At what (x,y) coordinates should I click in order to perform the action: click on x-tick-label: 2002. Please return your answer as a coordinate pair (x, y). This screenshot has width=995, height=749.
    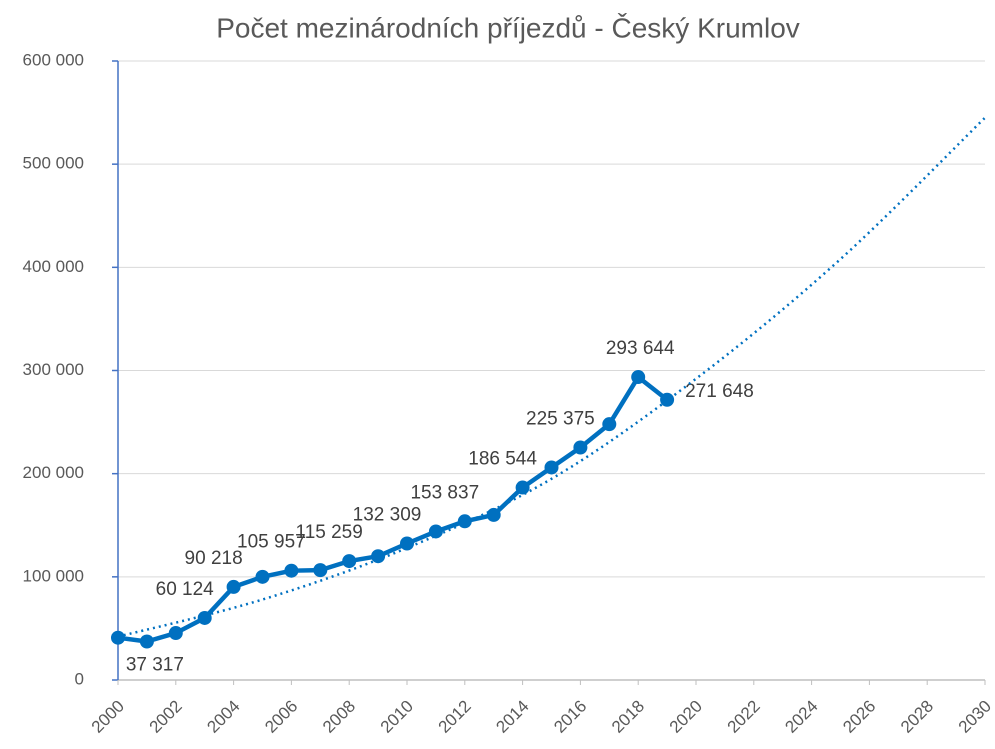
    Looking at the image, I should click on (166, 717).